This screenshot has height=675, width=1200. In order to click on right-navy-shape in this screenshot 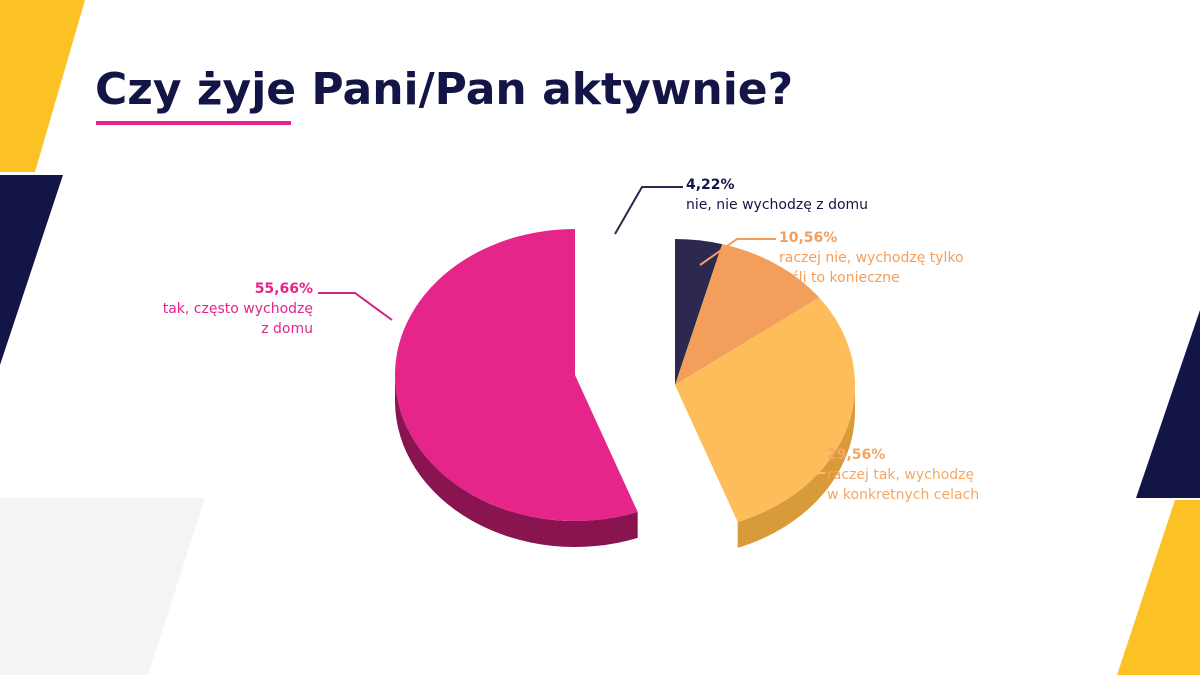, I will do `click(1168, 404)`.